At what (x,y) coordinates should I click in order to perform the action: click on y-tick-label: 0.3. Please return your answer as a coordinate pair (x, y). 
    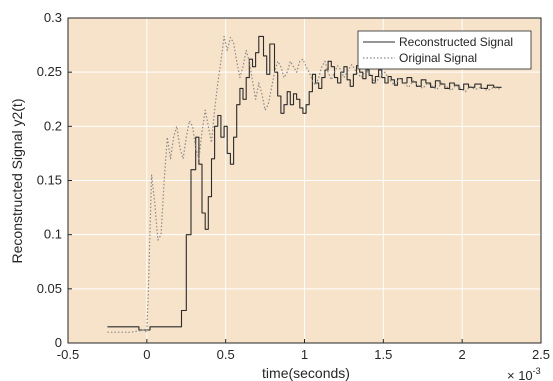
    Looking at the image, I should click on (53, 17).